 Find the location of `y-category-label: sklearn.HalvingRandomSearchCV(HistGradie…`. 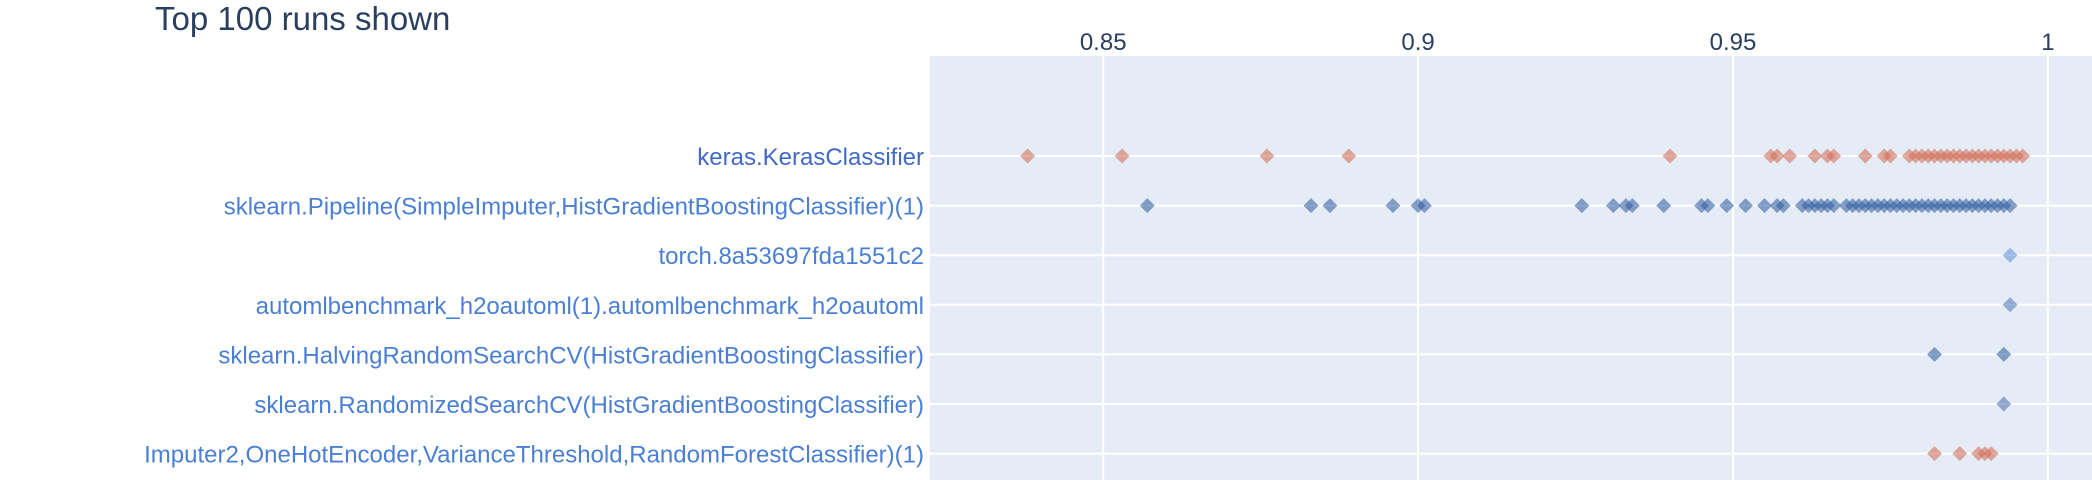

y-category-label: sklearn.HalvingRandomSearchCV(HistGradie… is located at coordinates (571, 355).